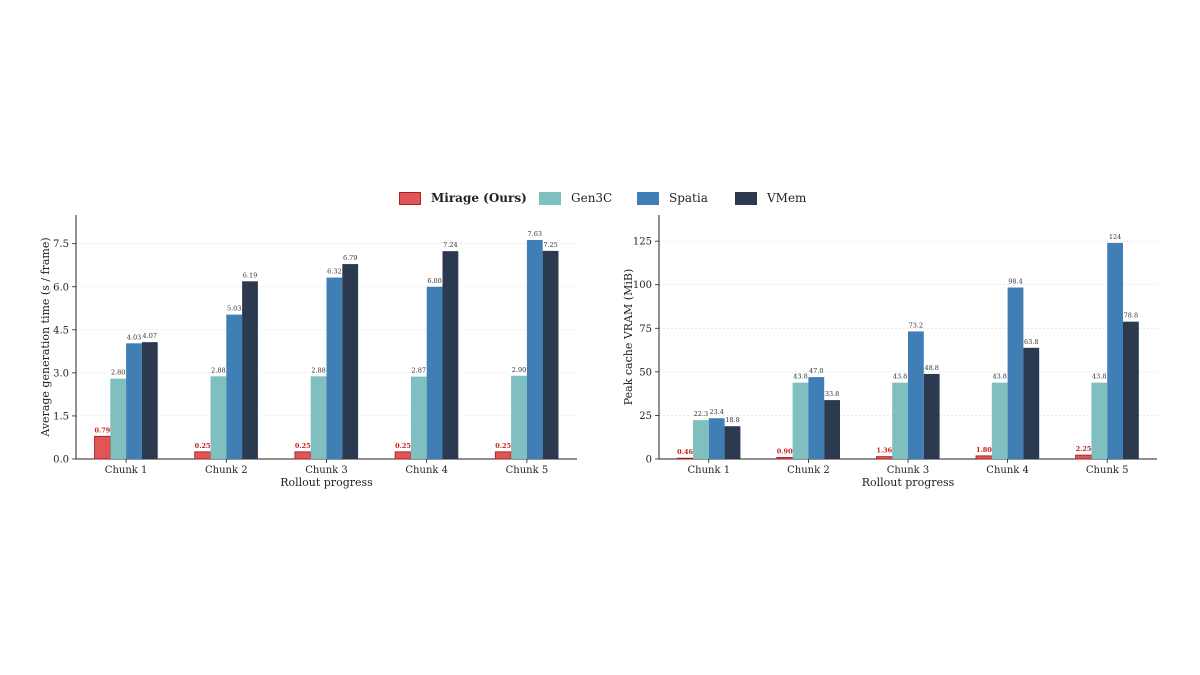  What do you see at coordinates (701, 414) in the screenshot?
I see `data-label: 22.3` at bounding box center [701, 414].